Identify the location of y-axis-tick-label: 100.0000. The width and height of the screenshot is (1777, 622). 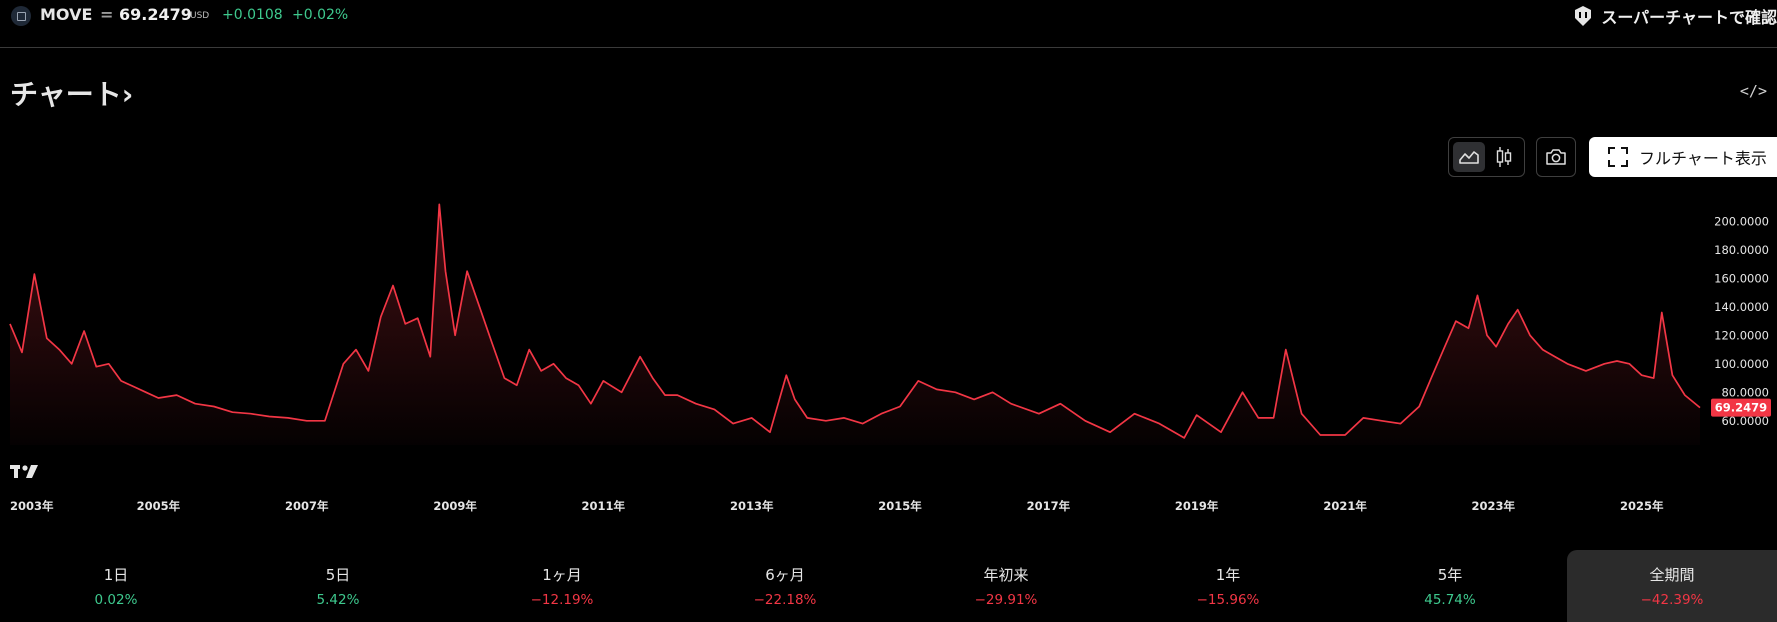
(1741, 364).